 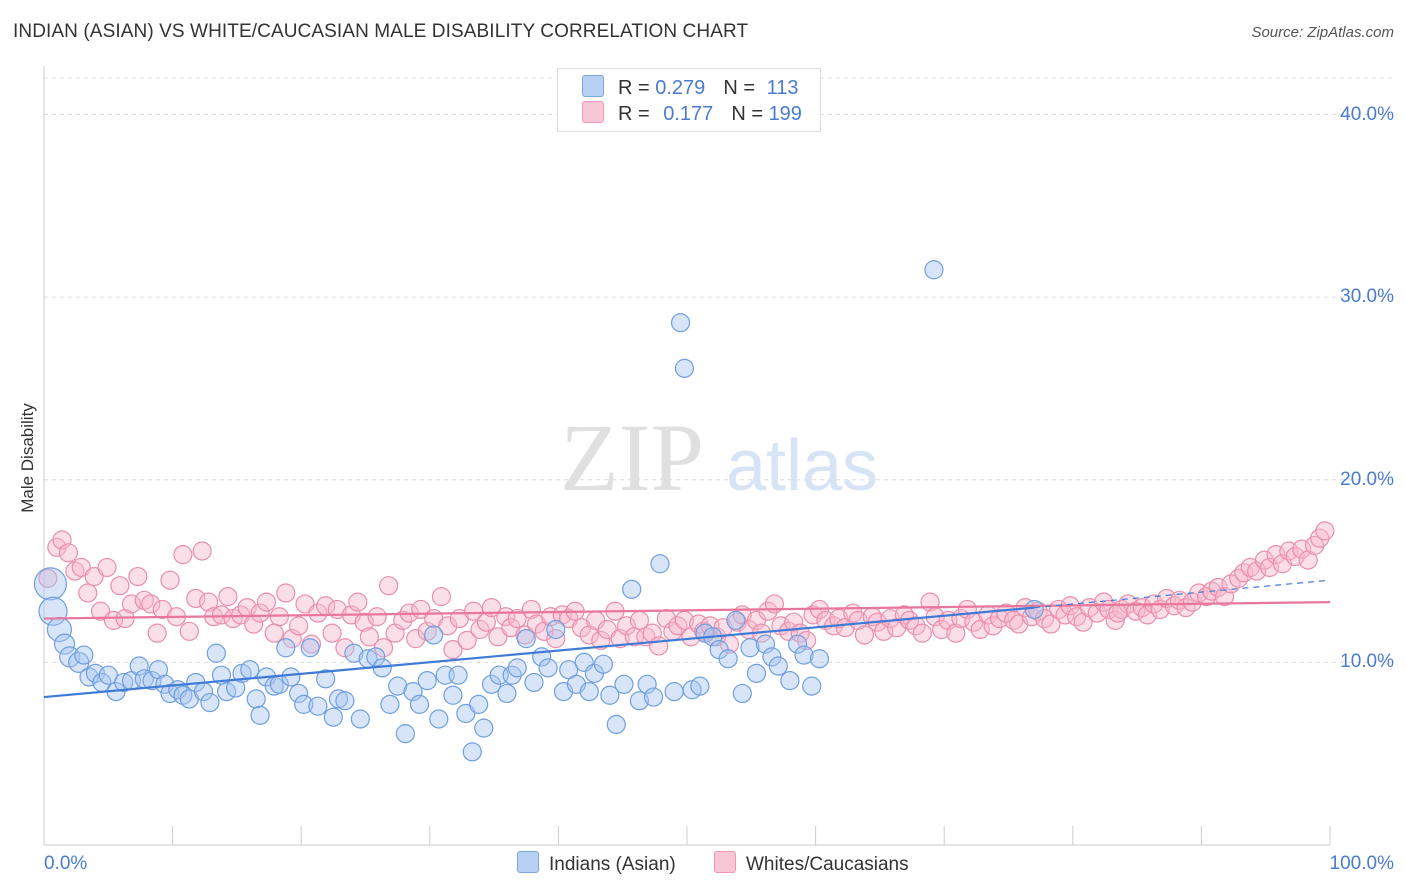 What do you see at coordinates (811, 863) in the screenshot?
I see `legend-item-whites: Whites/Caucasians` at bounding box center [811, 863].